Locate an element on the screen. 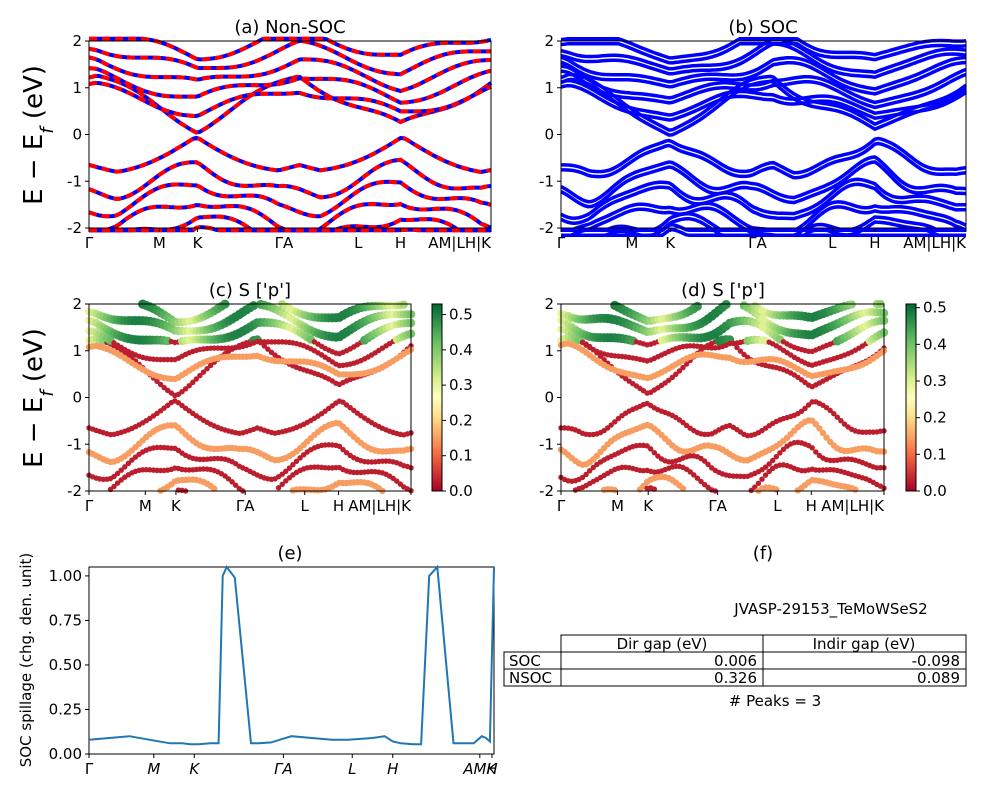  col-header-dir-gap: Dir gap (eV) is located at coordinates (662, 644).